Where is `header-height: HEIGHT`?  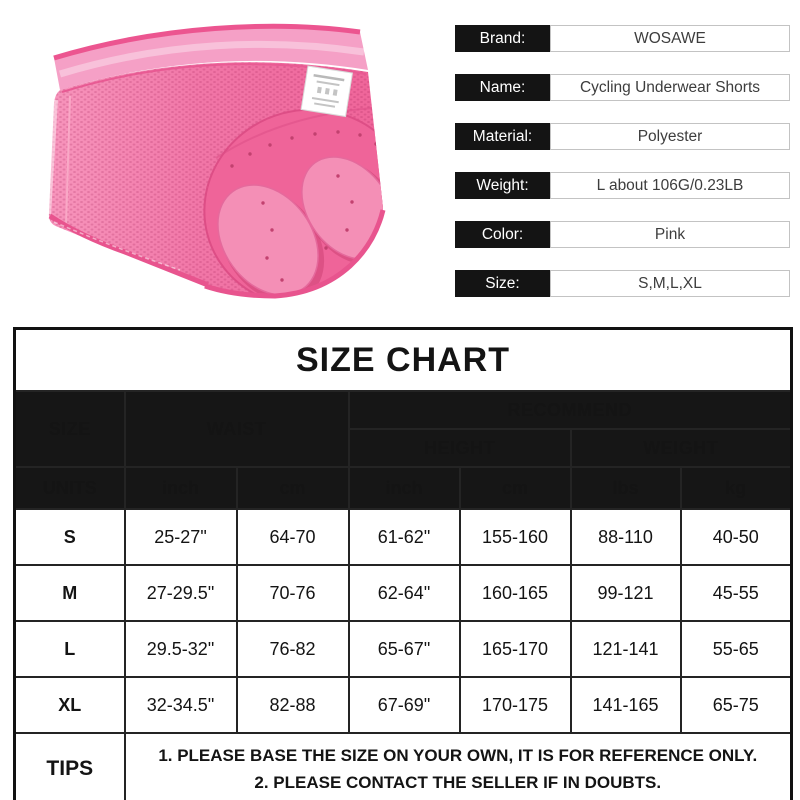 header-height: HEIGHT is located at coordinates (459, 448).